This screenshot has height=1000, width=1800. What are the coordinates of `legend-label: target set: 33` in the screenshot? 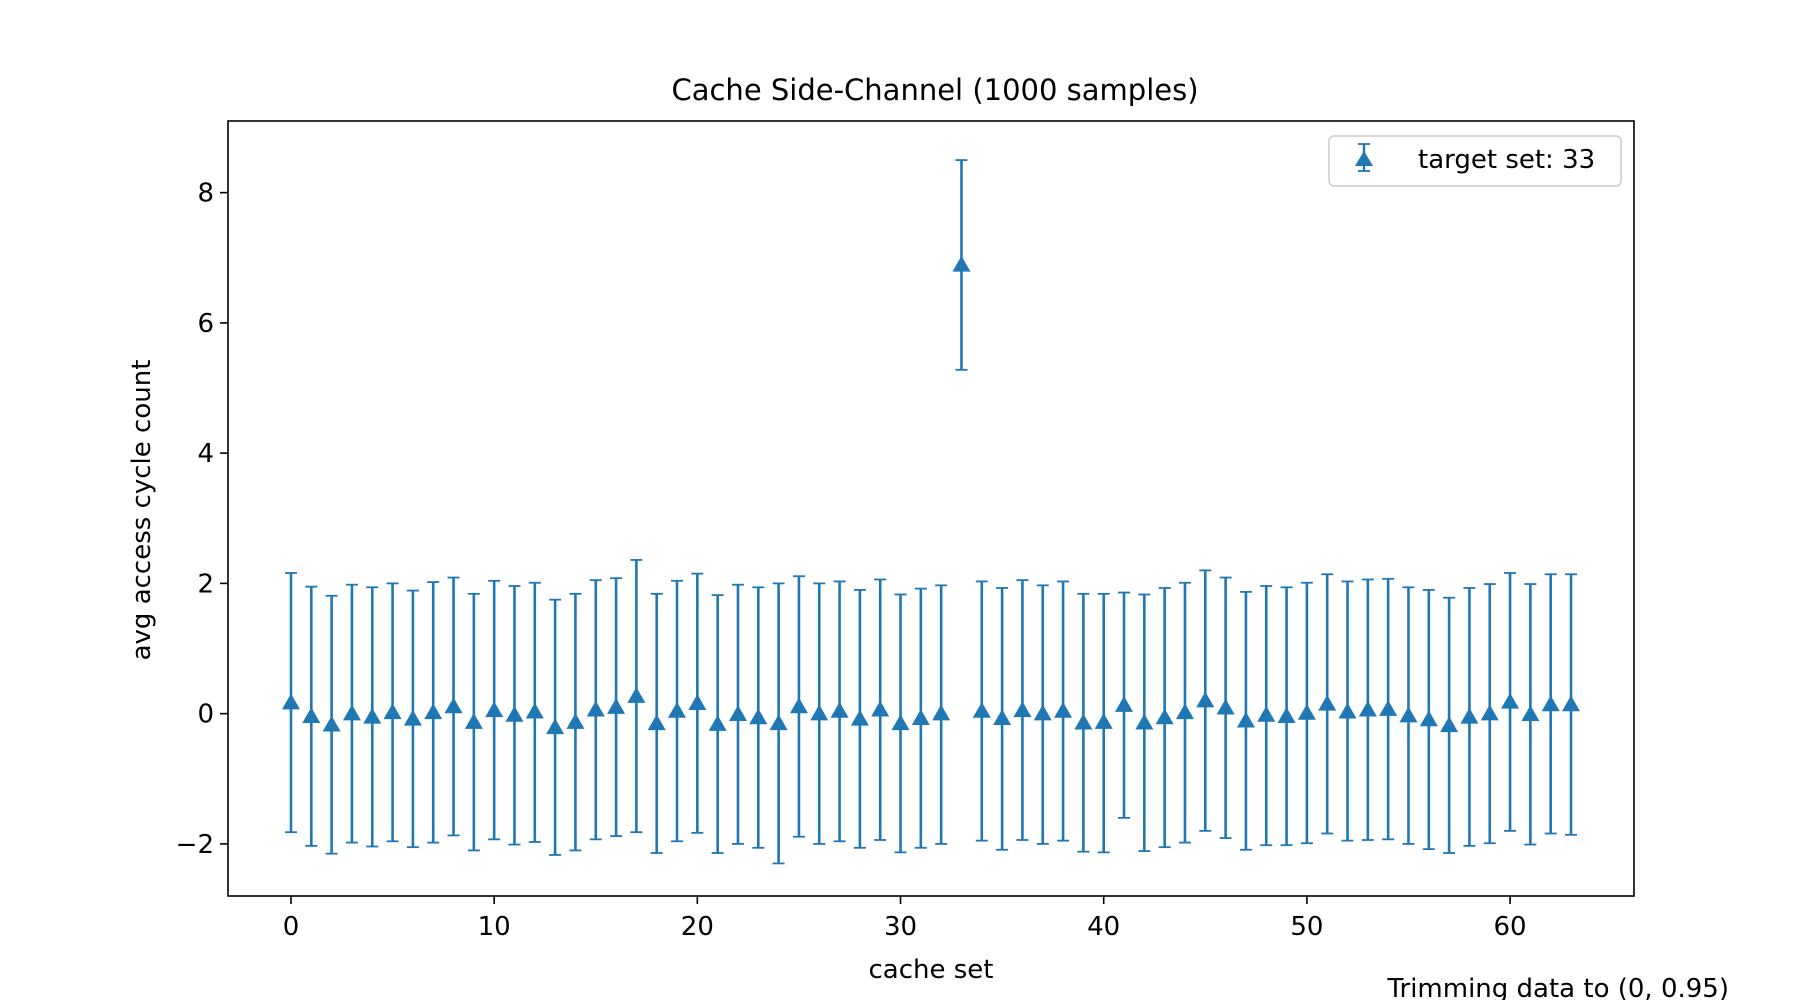 It's located at (1506, 160).